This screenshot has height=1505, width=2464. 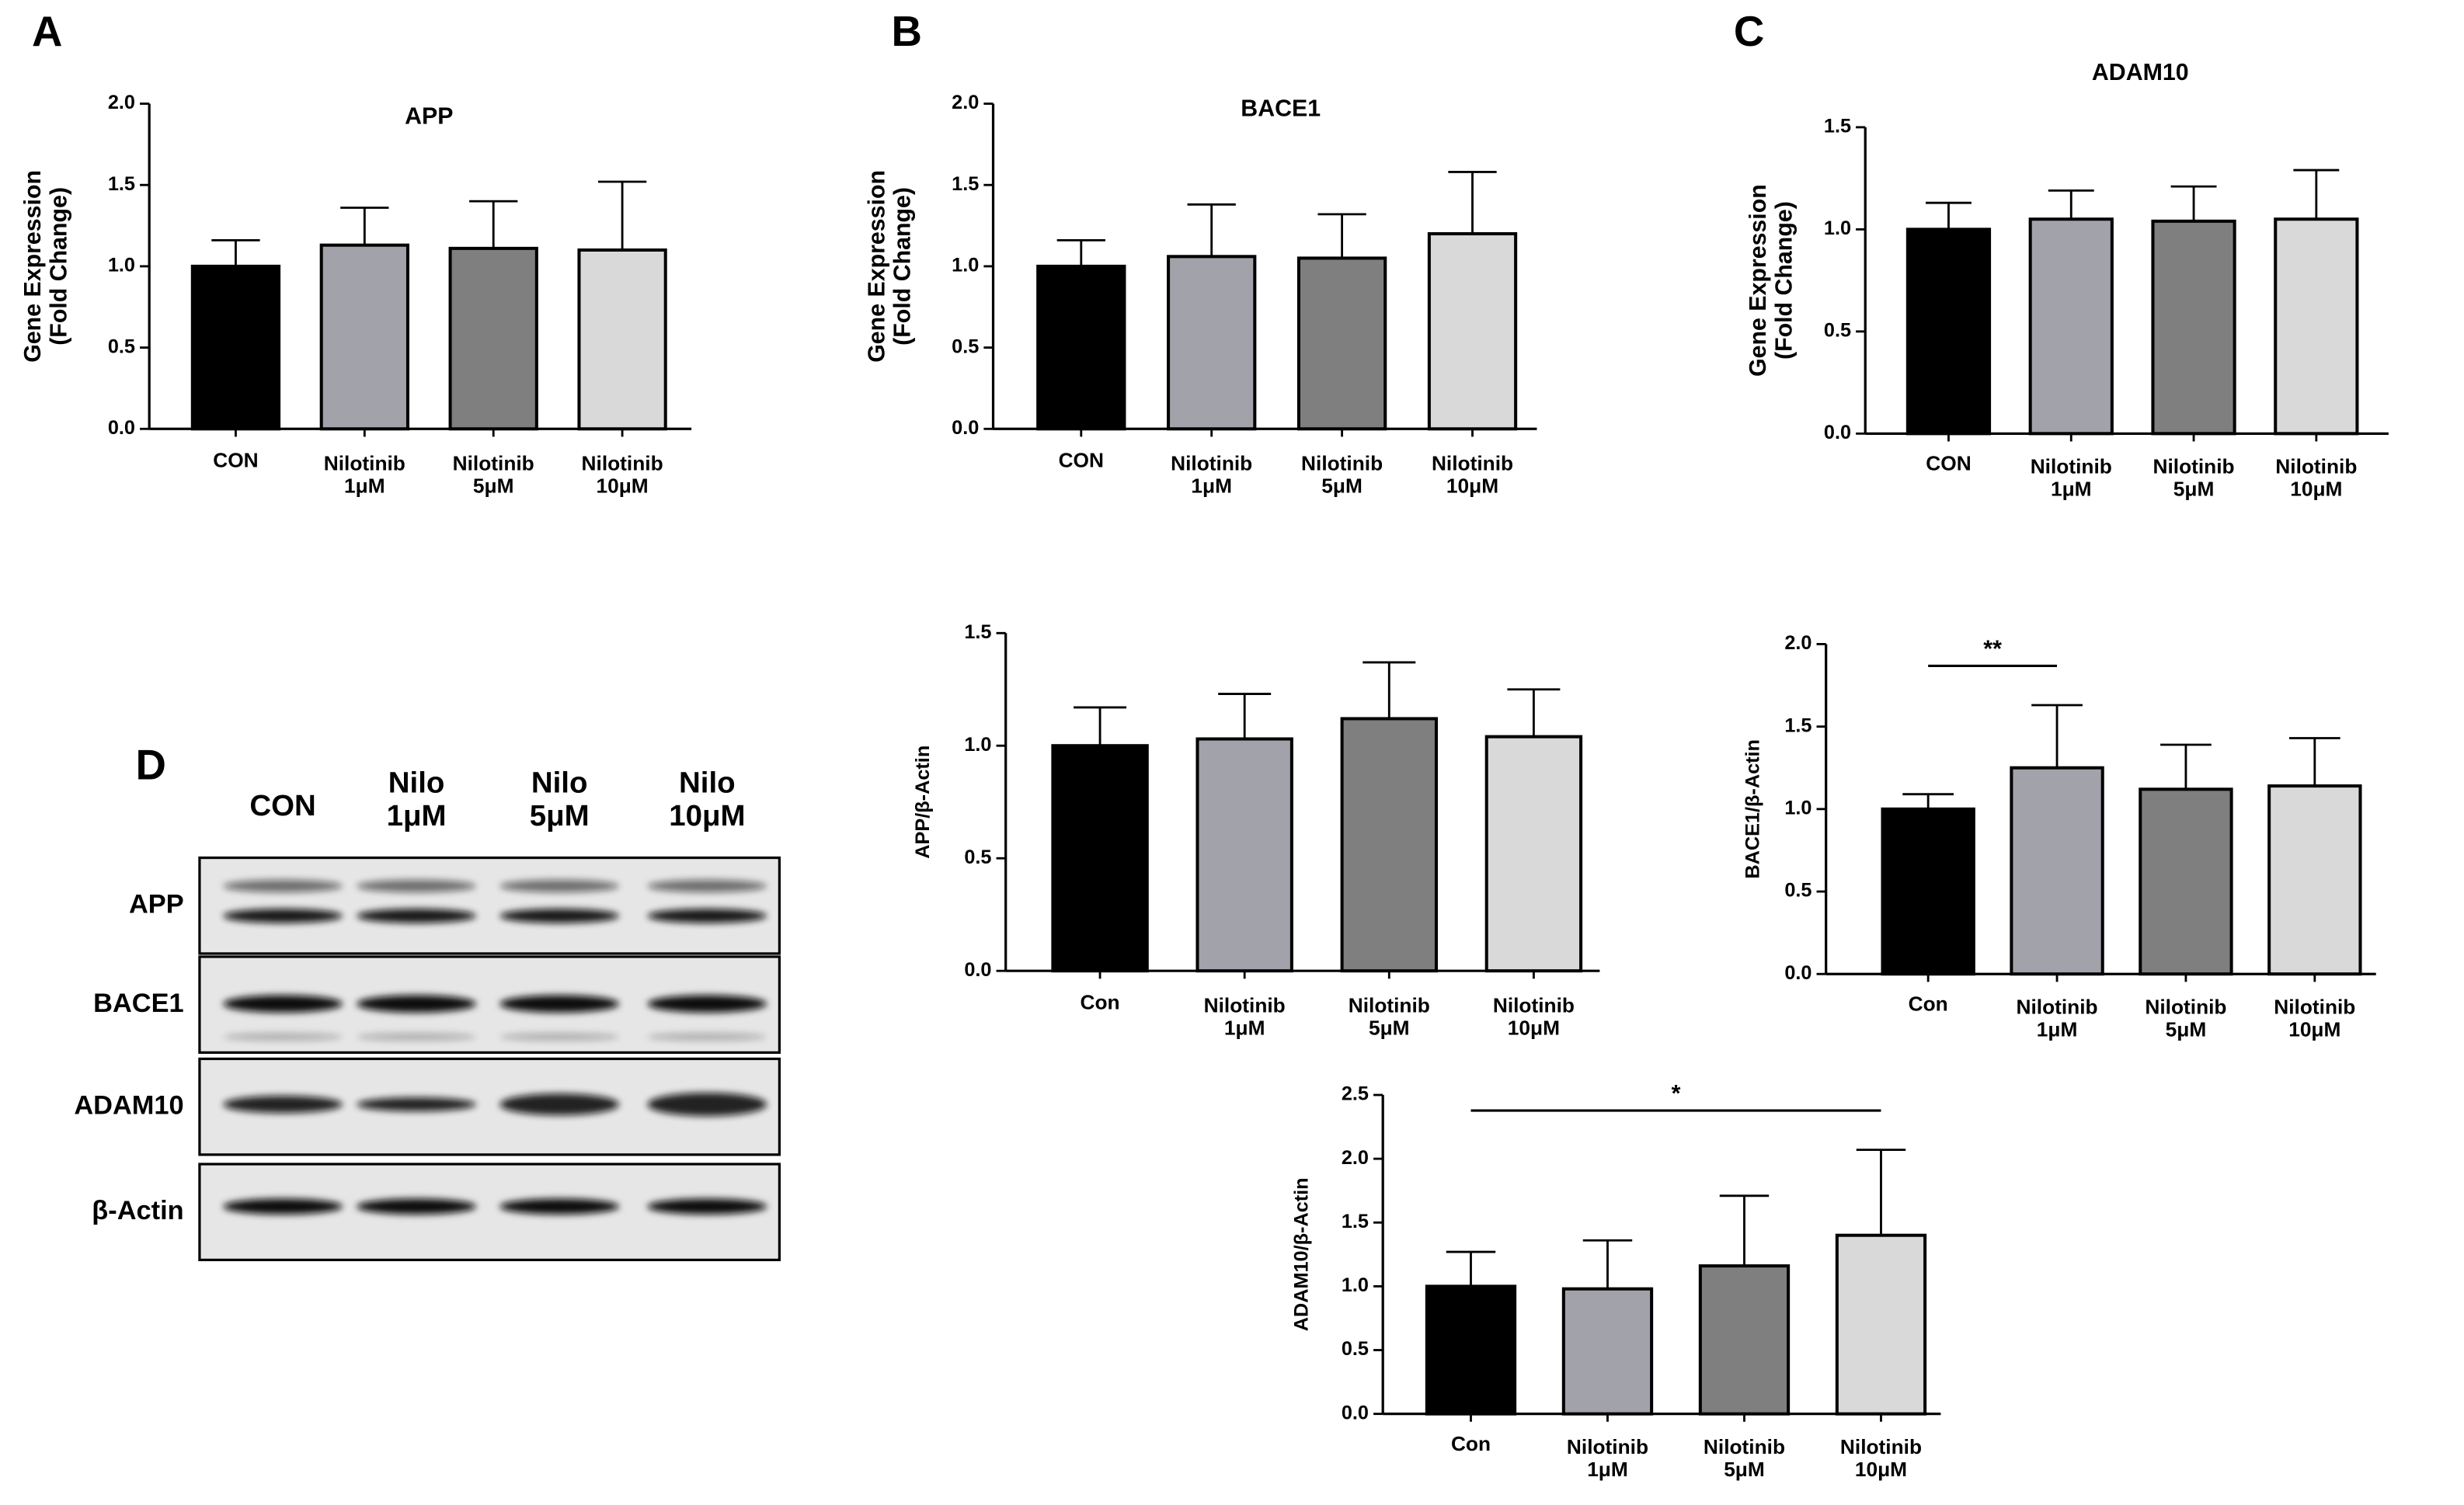 I want to click on y-axis-label: BACE1/β-Actin, so click(x=1753, y=809).